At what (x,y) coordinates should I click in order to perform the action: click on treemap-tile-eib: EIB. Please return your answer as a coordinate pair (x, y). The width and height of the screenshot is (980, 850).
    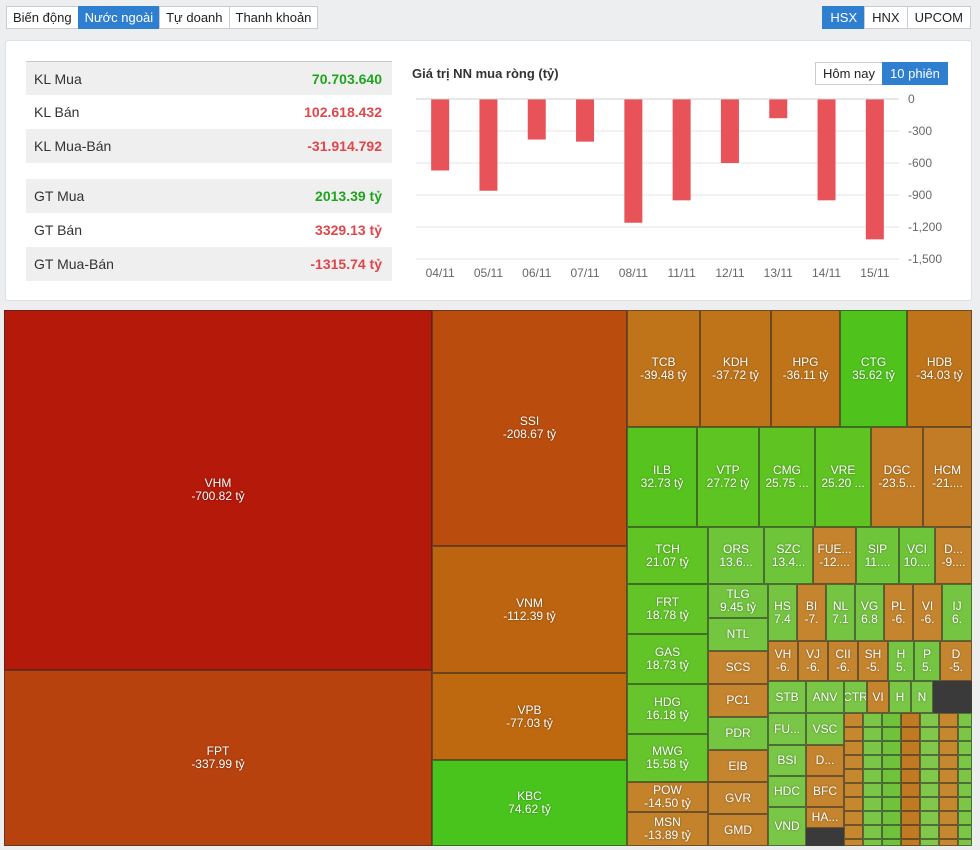
    Looking at the image, I should click on (738, 766).